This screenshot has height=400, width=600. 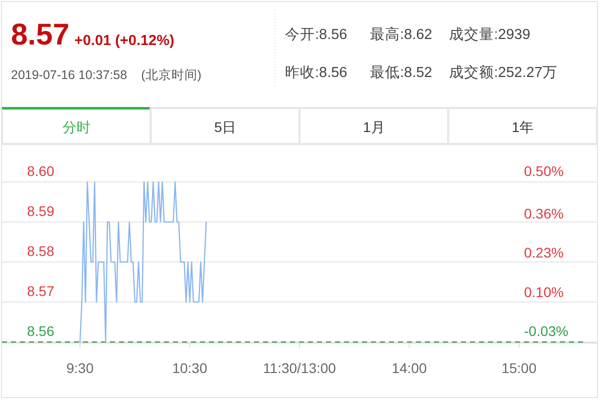 I want to click on tab: 1月, so click(x=374, y=126).